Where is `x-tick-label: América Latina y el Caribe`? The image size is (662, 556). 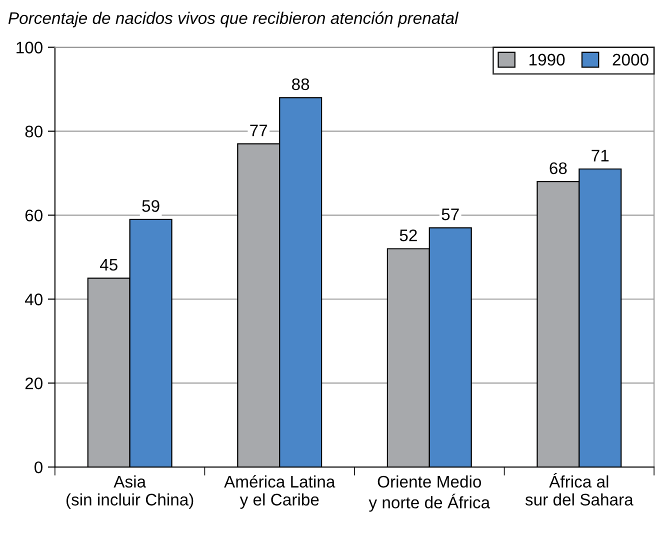
x-tick-label: América Latina y el Caribe is located at coordinates (280, 492).